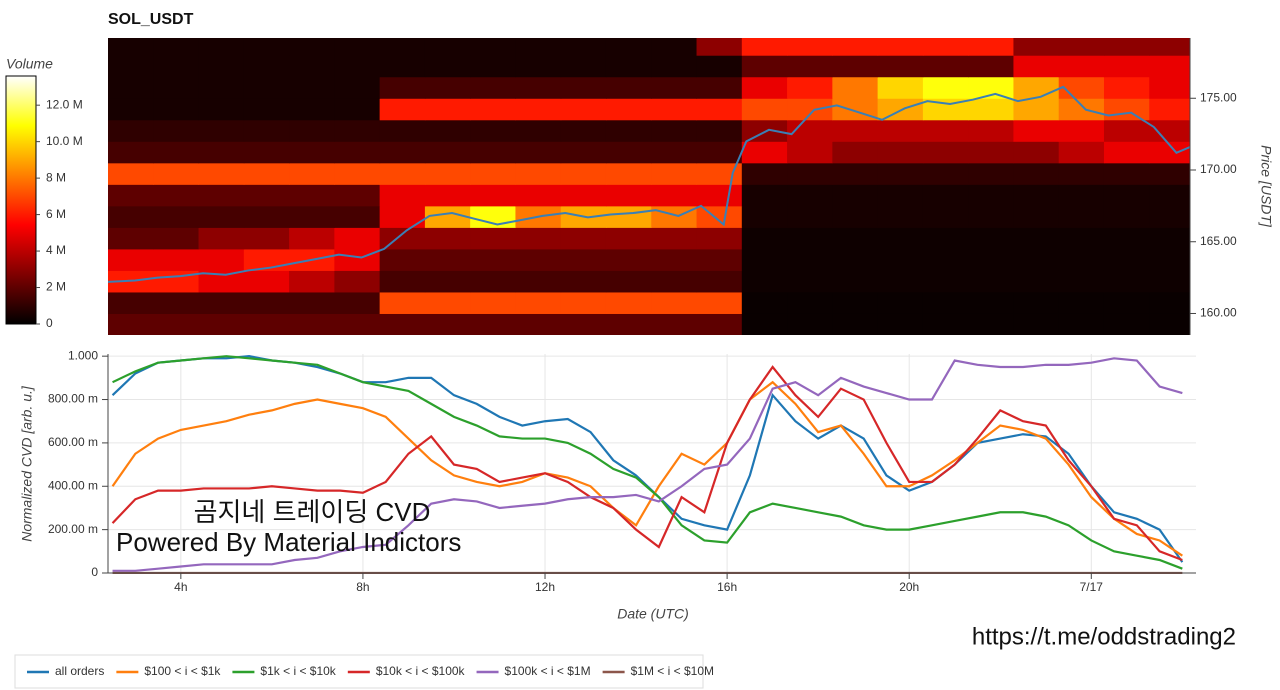  I want to click on x-axis-label: Date (UTC), so click(653, 614).